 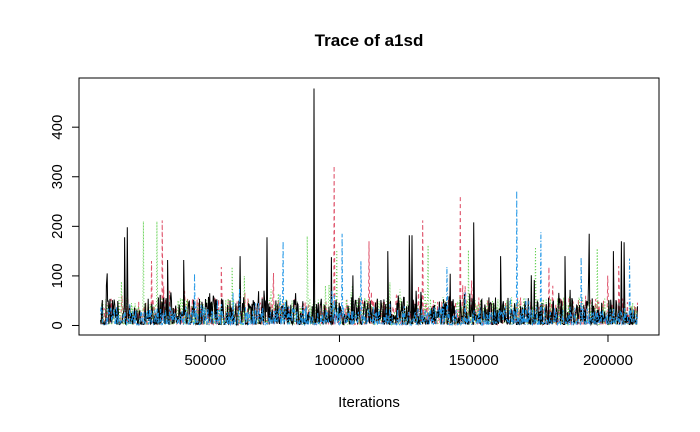 What do you see at coordinates (57, 325) in the screenshot?
I see `y-tick-label: 0` at bounding box center [57, 325].